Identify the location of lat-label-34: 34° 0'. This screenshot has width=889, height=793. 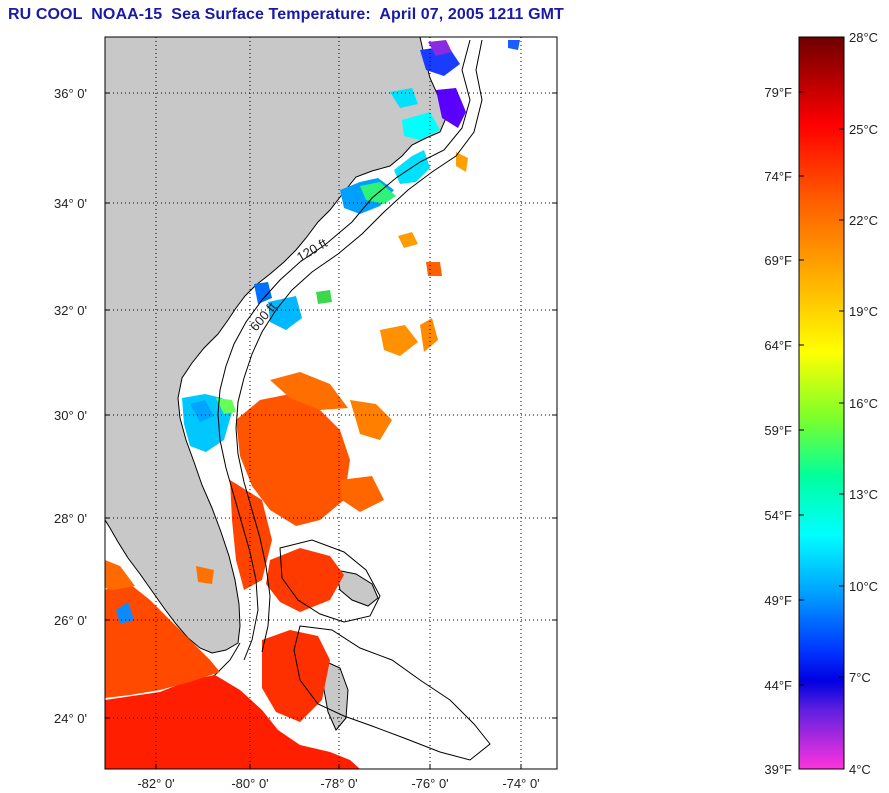
(70, 203).